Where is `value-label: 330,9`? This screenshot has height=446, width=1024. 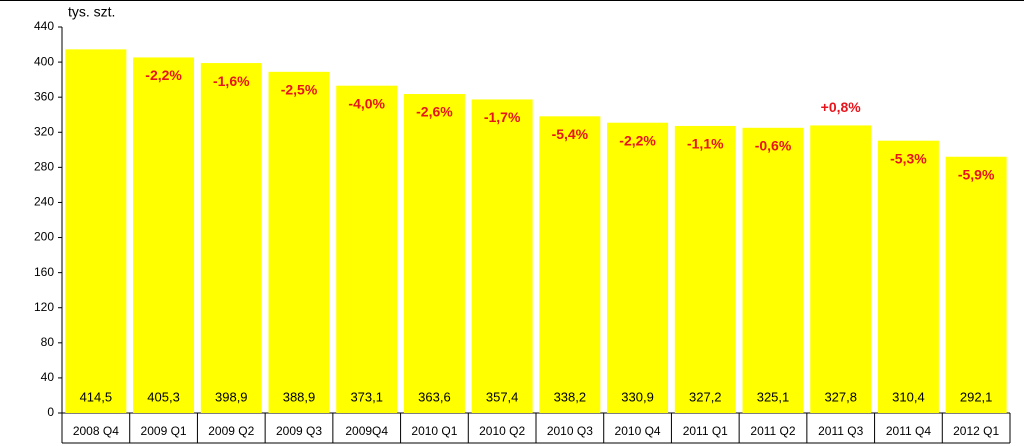
value-label: 330,9 is located at coordinates (637, 396).